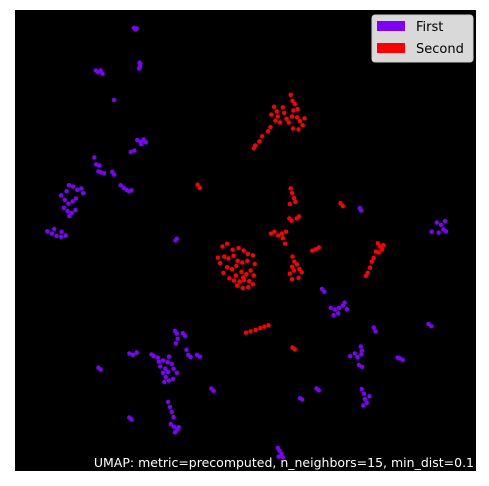  I want to click on legend-label-first: First, so click(429, 27).